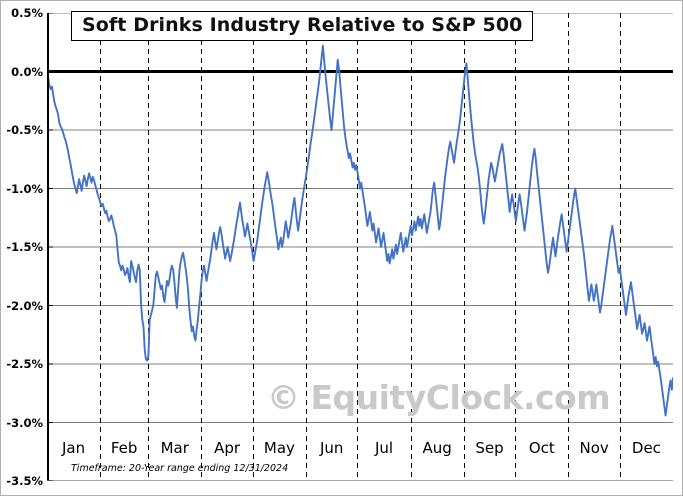  Describe the element at coordinates (437, 448) in the screenshot. I see `x-axis-month-label-aug: Aug` at that location.